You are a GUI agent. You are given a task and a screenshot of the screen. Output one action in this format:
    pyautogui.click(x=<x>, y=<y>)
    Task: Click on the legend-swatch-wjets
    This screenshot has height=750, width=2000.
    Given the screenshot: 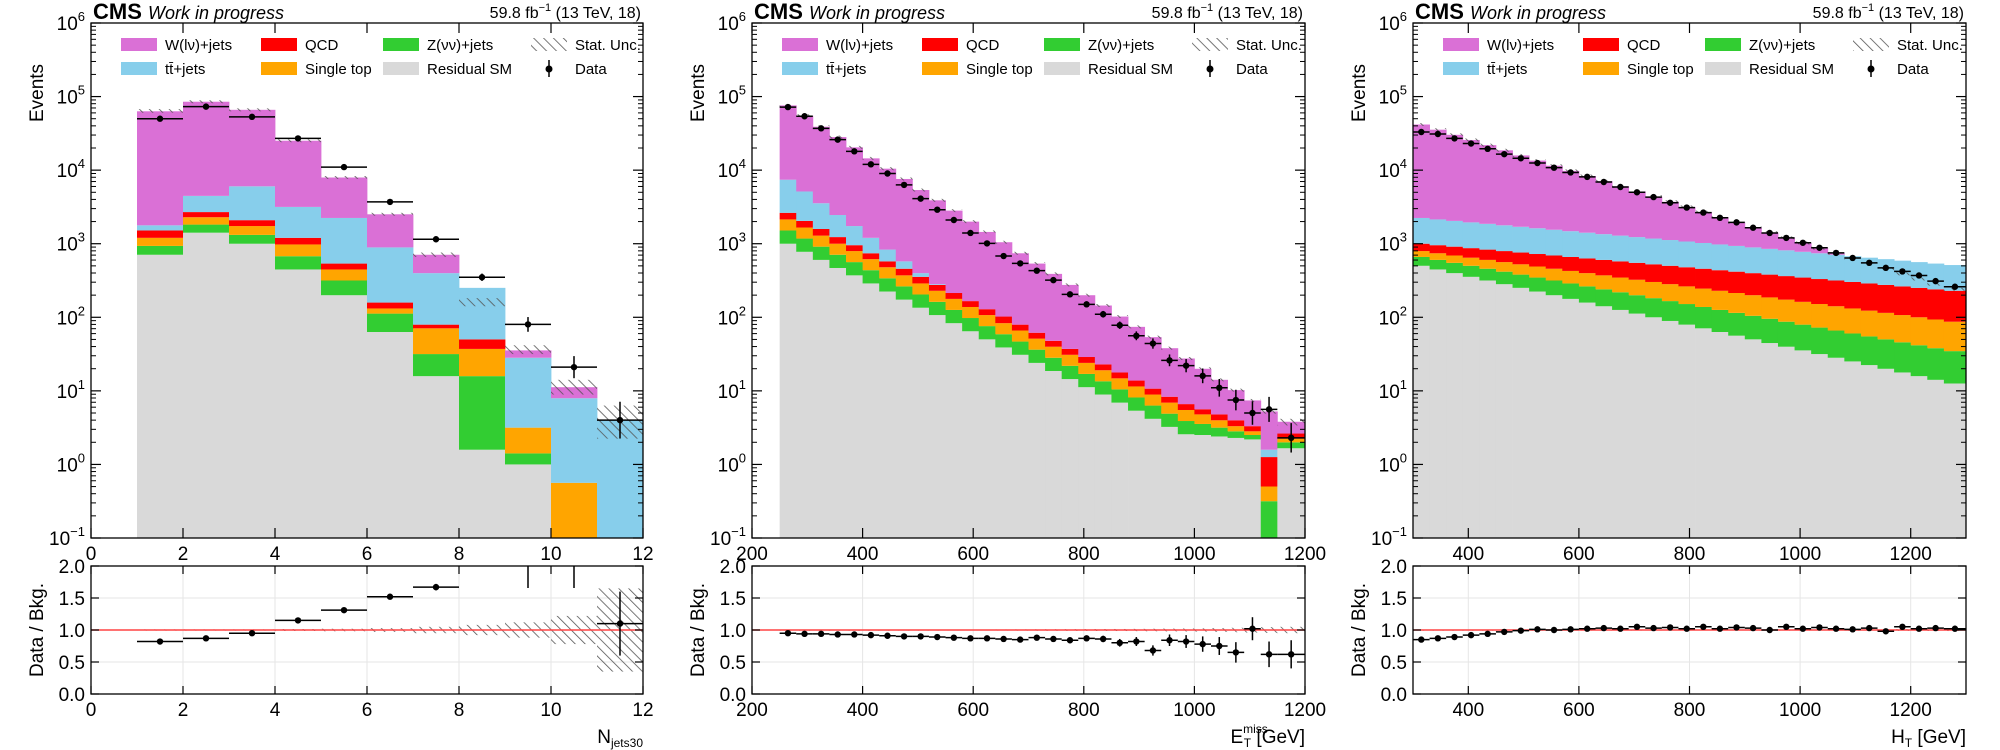 What is the action you would take?
    pyautogui.click(x=800, y=44)
    